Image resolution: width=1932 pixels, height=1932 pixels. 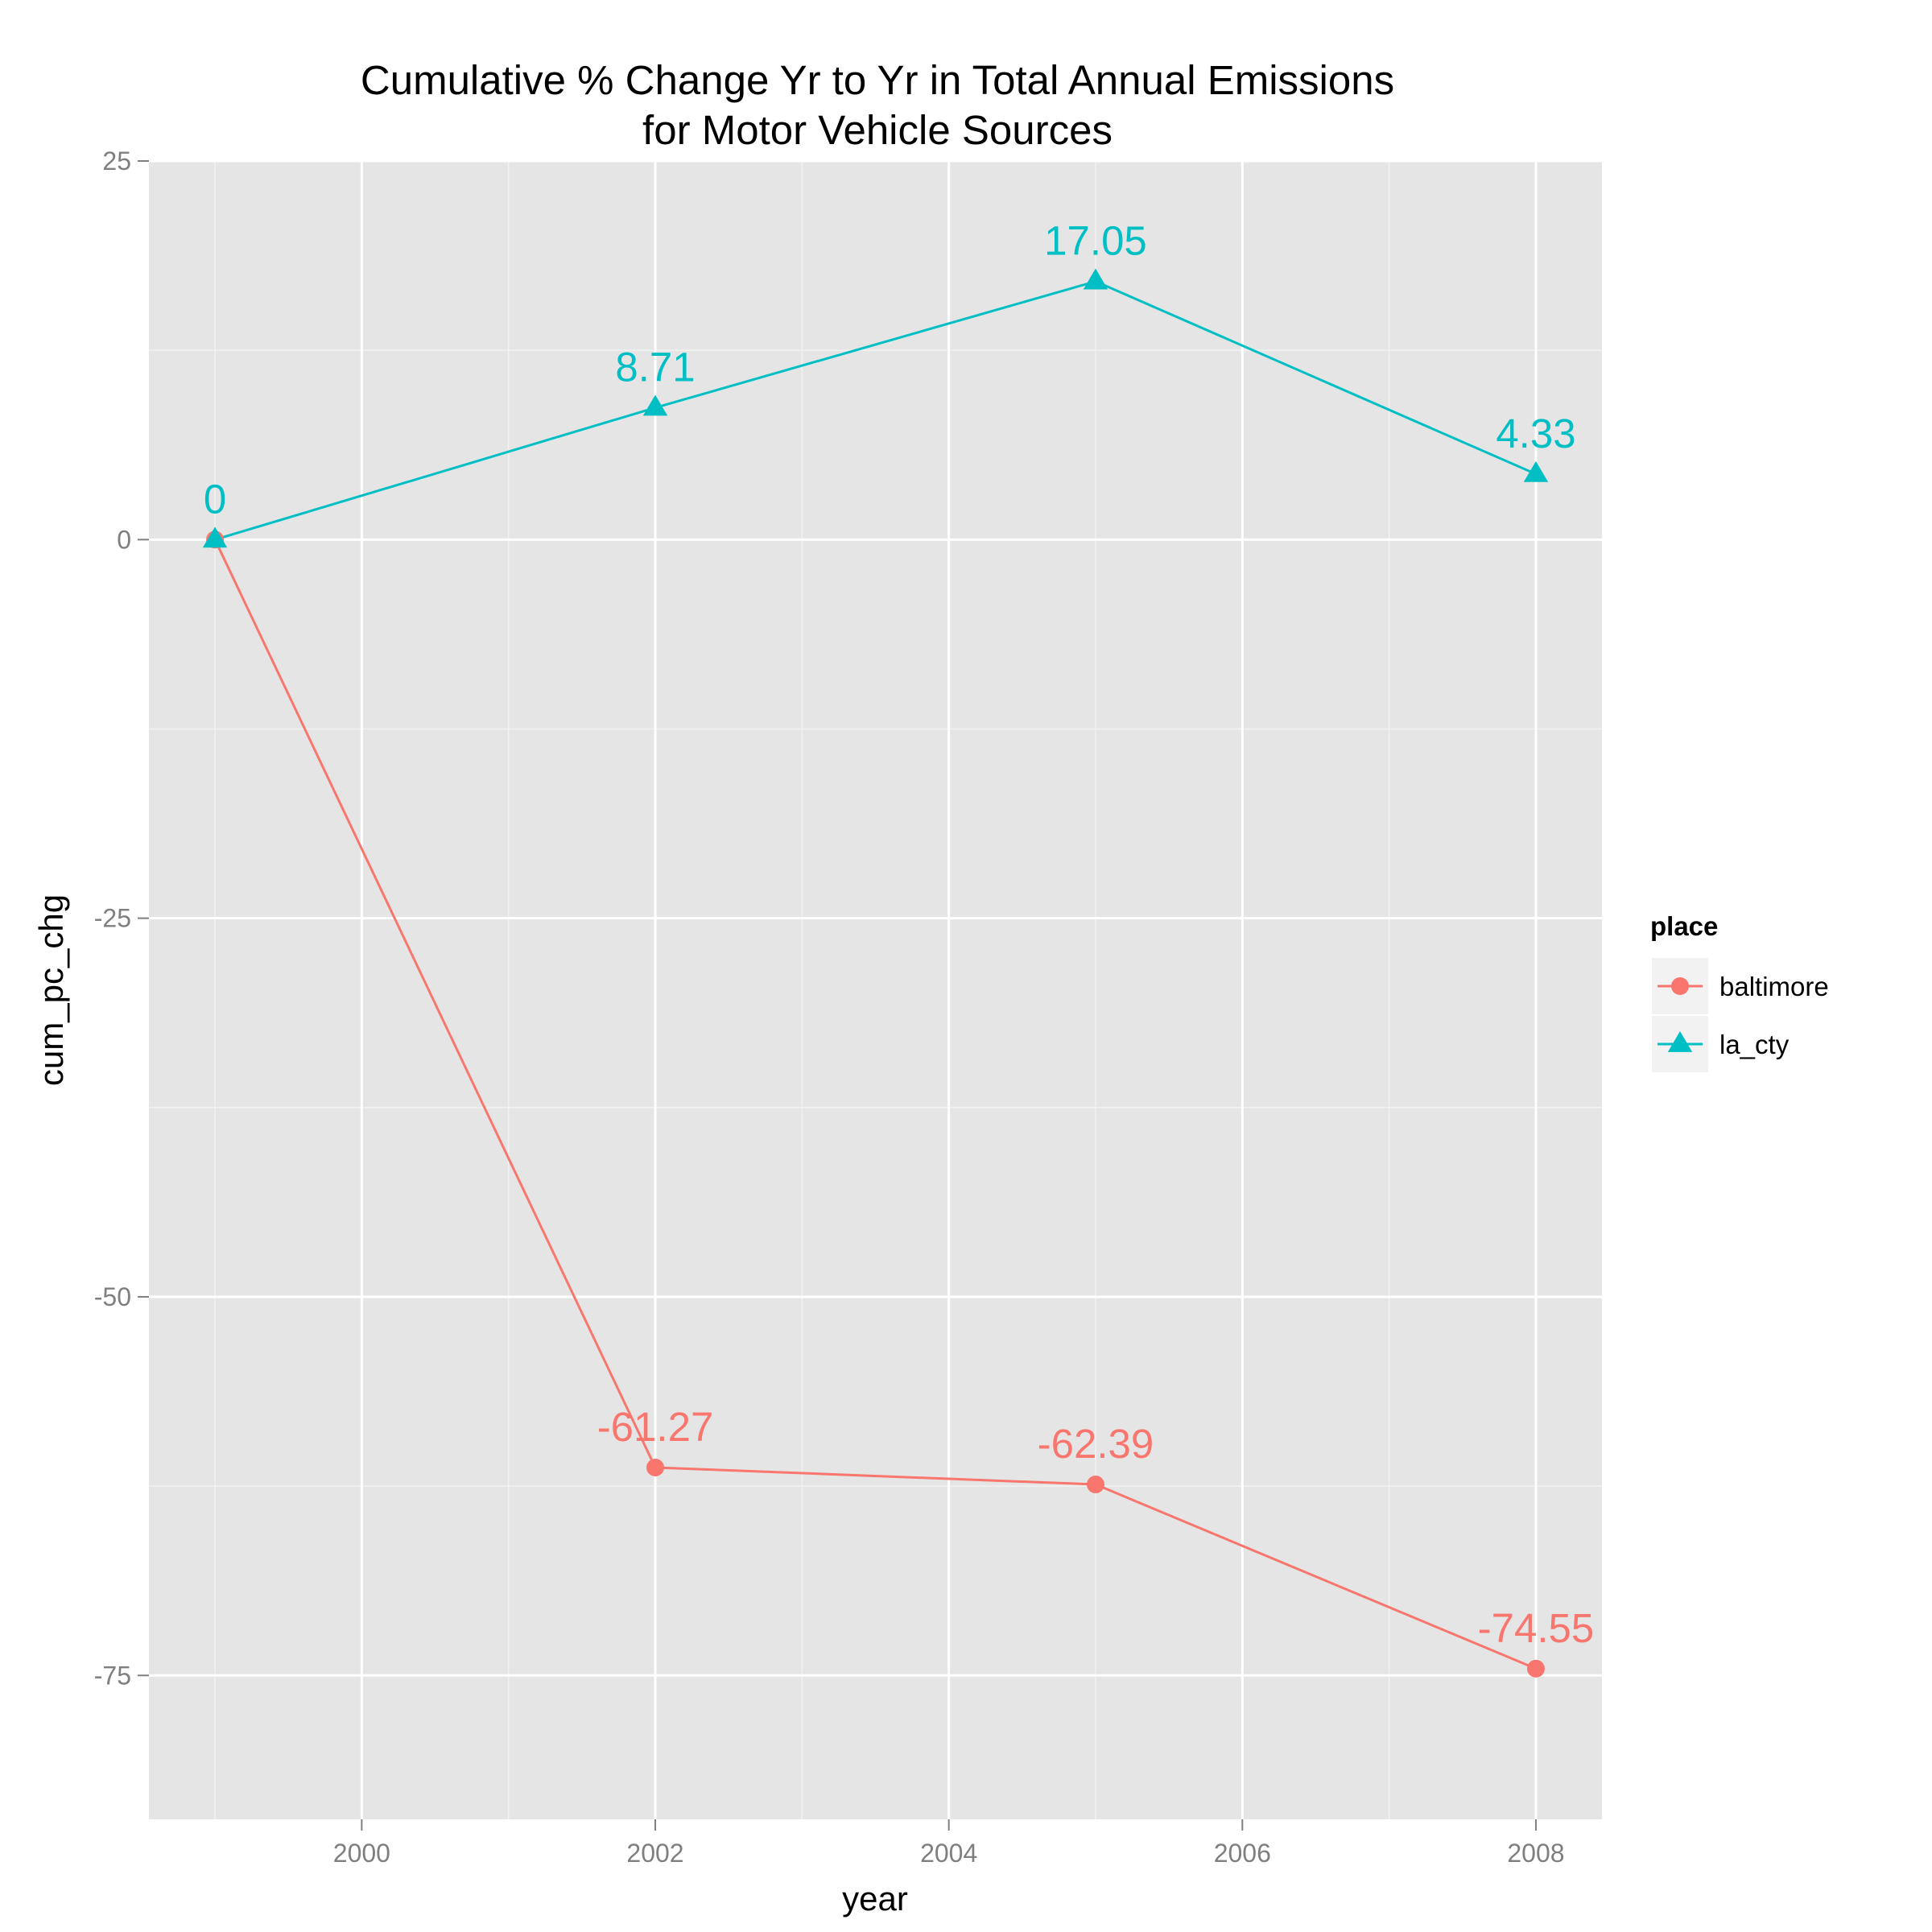 I want to click on legend-label-la_cty: la_cty, so click(x=1754, y=1044).